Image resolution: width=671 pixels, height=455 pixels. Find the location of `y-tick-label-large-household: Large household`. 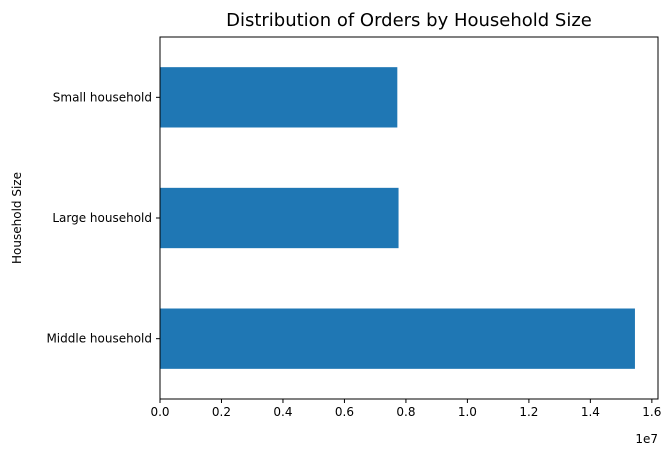

y-tick-label-large-household: Large household is located at coordinates (102, 218).